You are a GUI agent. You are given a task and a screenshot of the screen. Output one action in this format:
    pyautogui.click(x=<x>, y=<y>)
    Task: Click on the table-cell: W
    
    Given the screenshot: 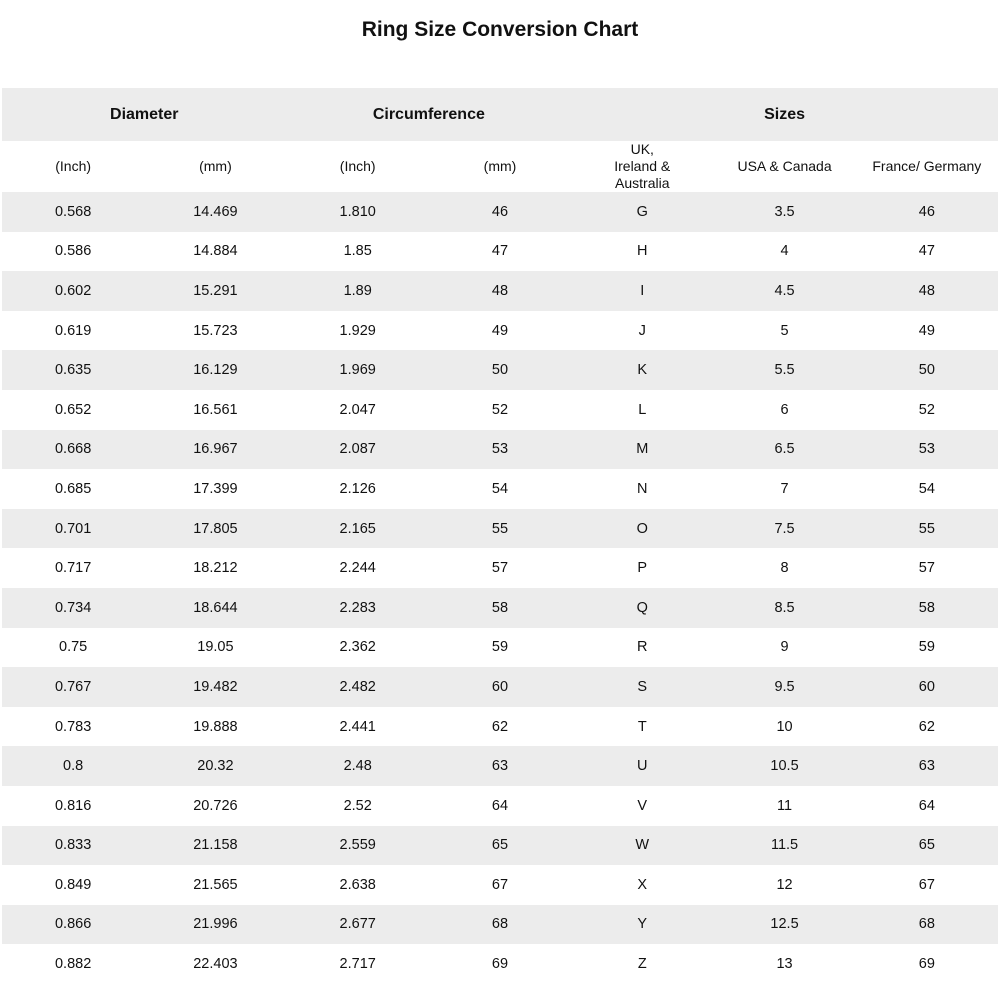 What is the action you would take?
    pyautogui.click(x=642, y=845)
    